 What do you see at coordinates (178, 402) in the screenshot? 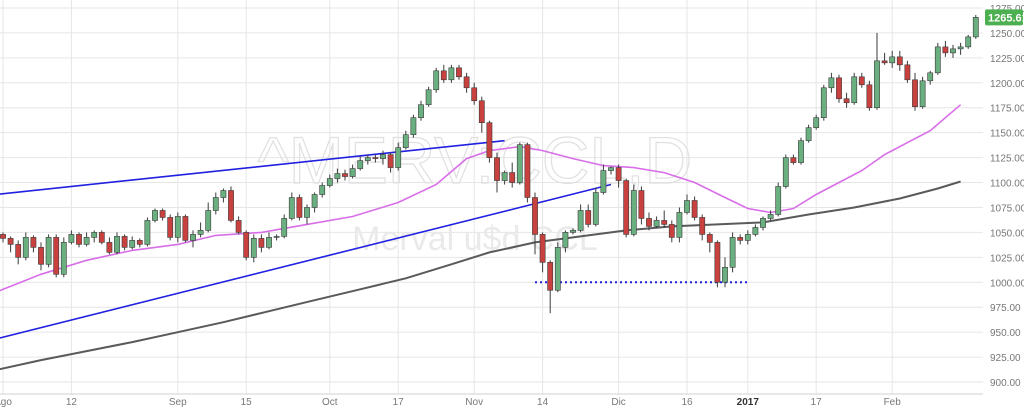
I see `x-tick-label-2: Sep` at bounding box center [178, 402].